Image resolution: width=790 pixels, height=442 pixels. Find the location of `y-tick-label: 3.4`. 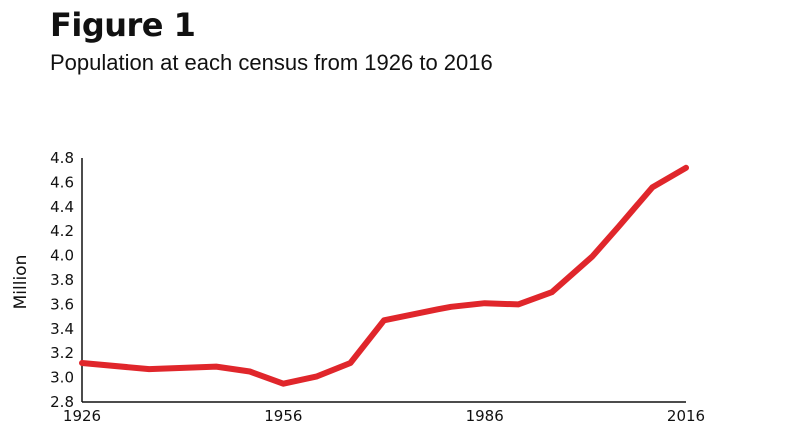

y-tick-label: 3.4 is located at coordinates (62, 329).